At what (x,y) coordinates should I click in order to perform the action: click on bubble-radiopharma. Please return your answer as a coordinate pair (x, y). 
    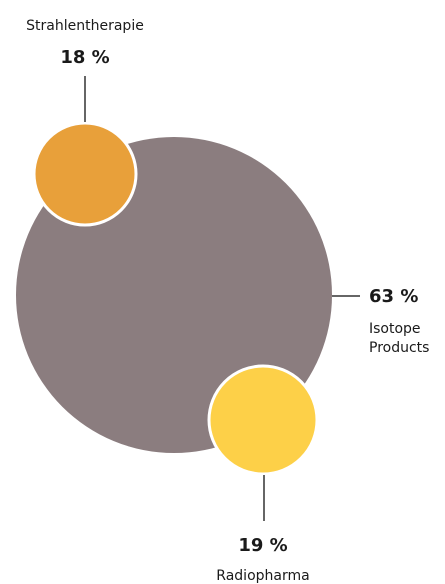
    Looking at the image, I should click on (263, 420).